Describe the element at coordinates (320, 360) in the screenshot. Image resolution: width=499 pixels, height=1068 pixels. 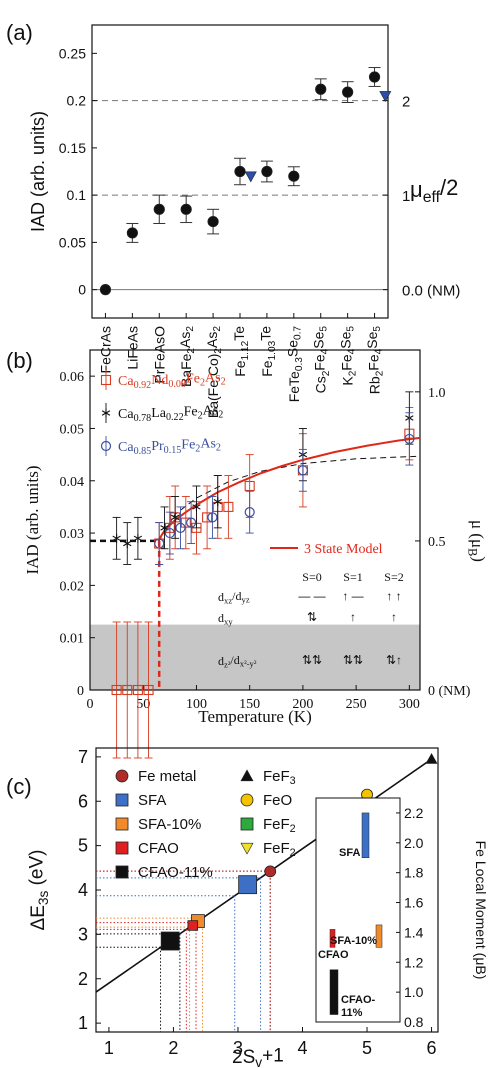
I see `x-category-label: Cs2Fe4Se5` at that location.